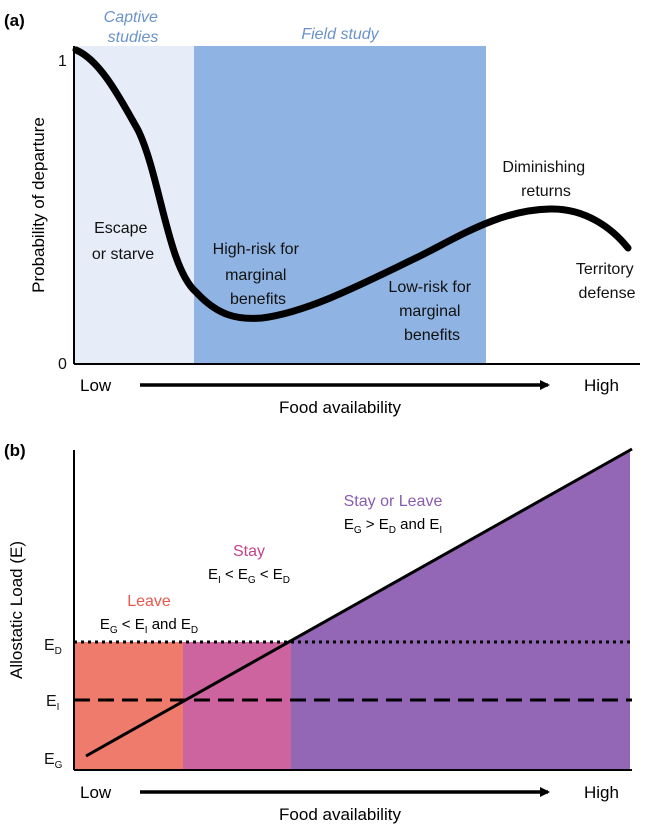 Image resolution: width=656 pixels, height=828 pixels. What do you see at coordinates (431, 311) in the screenshot?
I see `annotation-low-risk: Low-risk for marginal benefits` at bounding box center [431, 311].